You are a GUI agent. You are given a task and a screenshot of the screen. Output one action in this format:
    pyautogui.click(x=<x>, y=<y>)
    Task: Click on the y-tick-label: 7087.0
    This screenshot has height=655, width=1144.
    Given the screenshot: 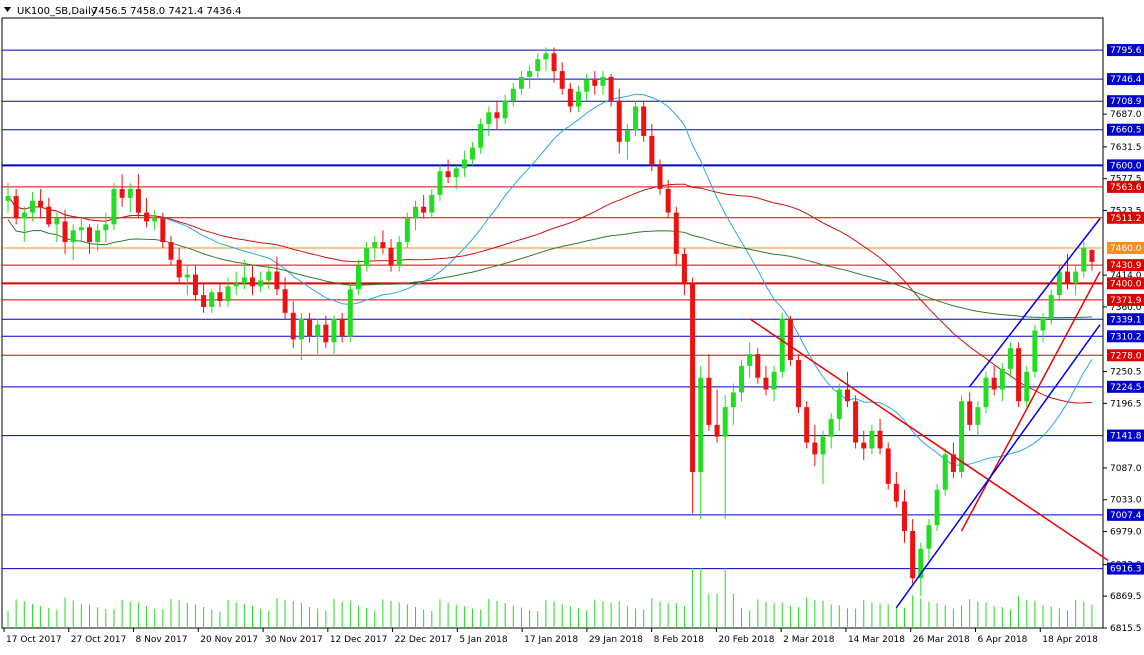 What is the action you would take?
    pyautogui.click(x=1126, y=469)
    